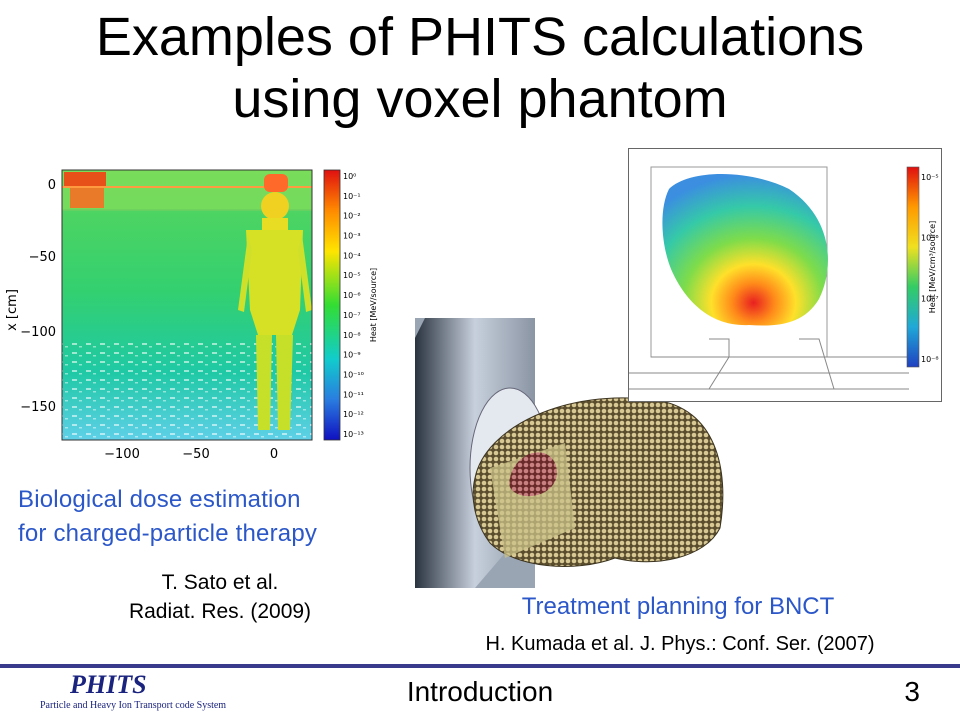 The image size is (960, 720). What do you see at coordinates (480, 37) in the screenshot?
I see `slide-title-line-1: Examples of PHITS calculations` at bounding box center [480, 37].